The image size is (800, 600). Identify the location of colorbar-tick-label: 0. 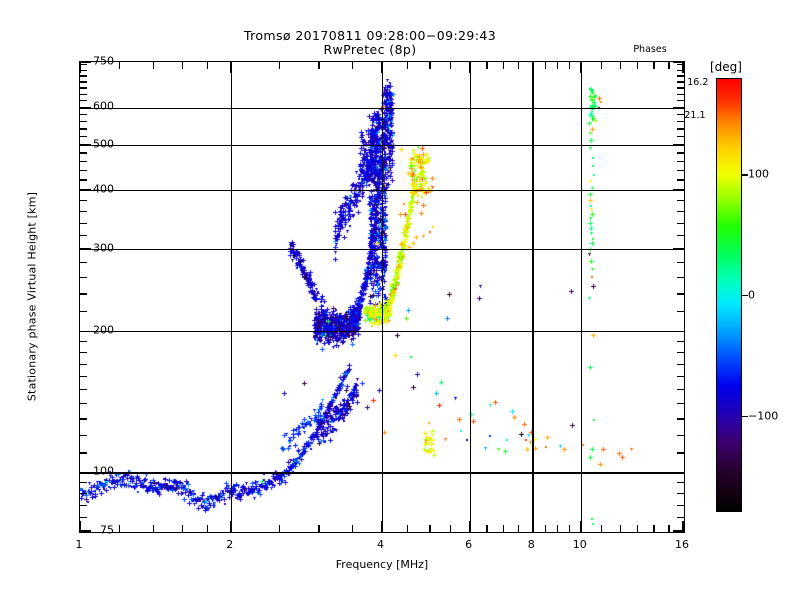
(751, 295).